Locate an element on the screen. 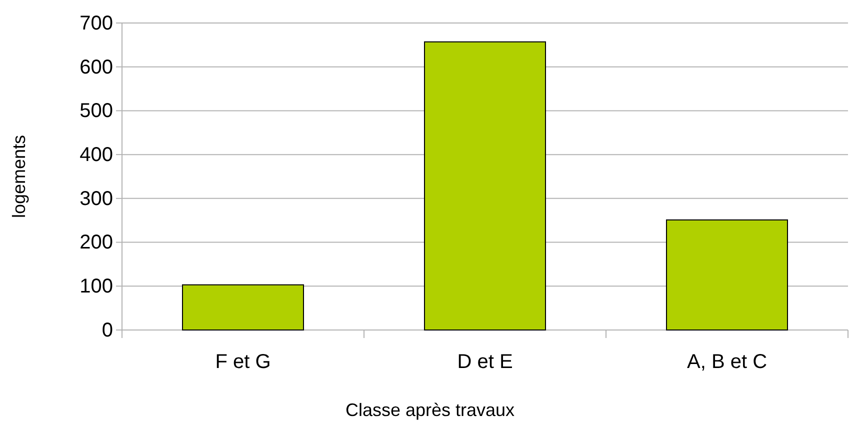 The width and height of the screenshot is (852, 426). x-tick-label: D et E is located at coordinates (485, 362).